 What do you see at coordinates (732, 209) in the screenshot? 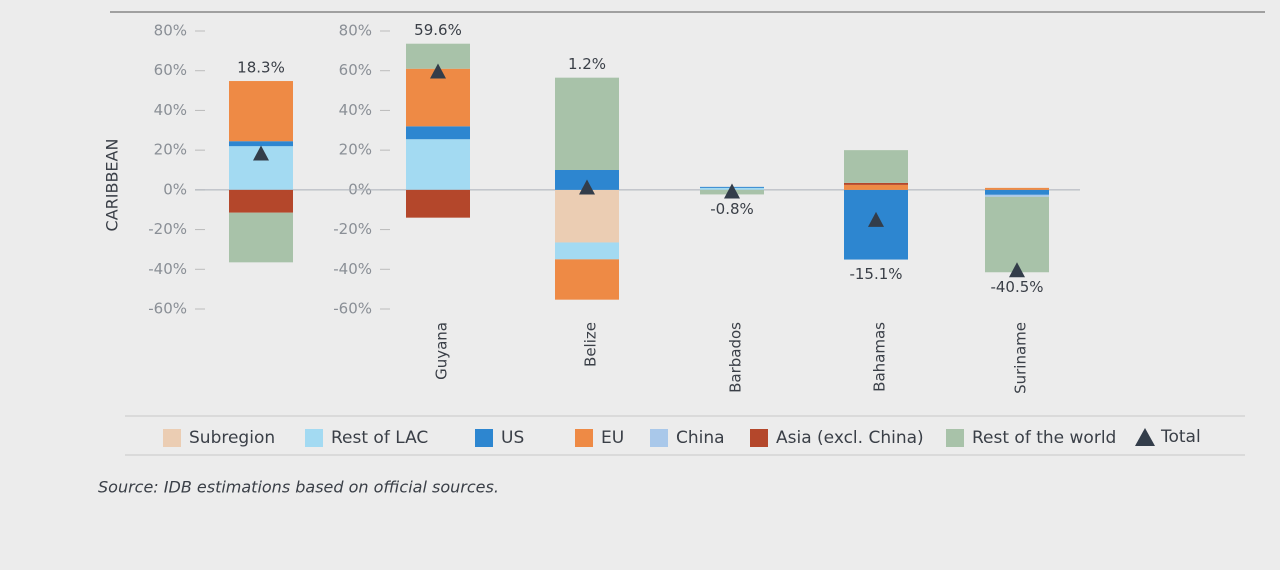
I see `total-label: -0.8%` at bounding box center [732, 209].